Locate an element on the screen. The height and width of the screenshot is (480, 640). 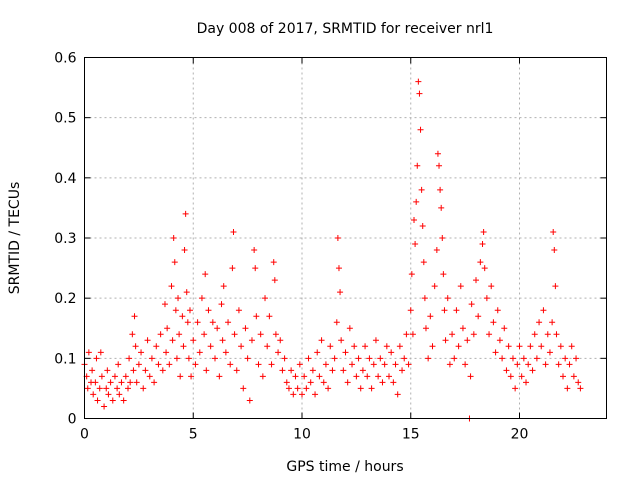
x-tick-label: 10 is located at coordinates (302, 435).